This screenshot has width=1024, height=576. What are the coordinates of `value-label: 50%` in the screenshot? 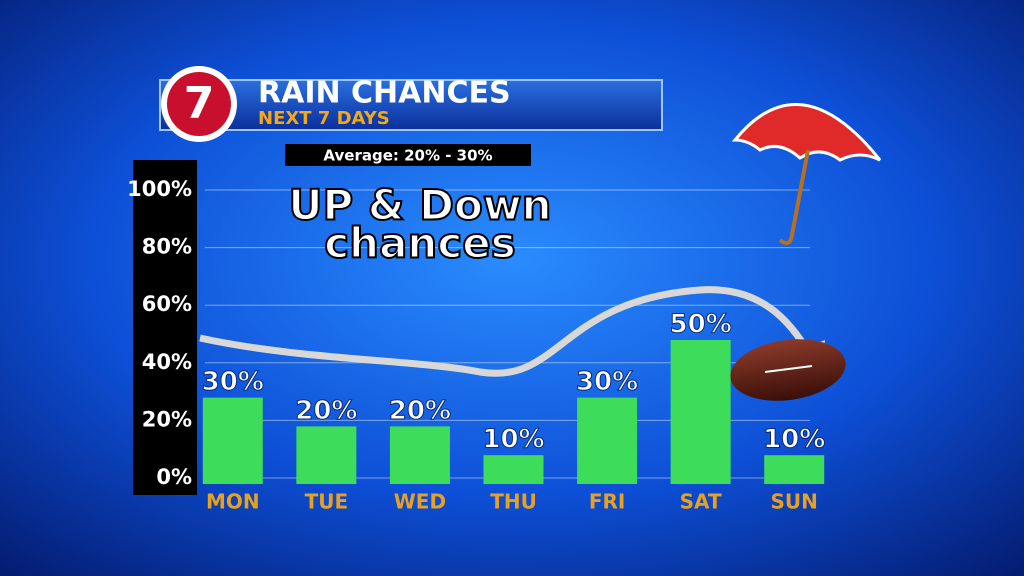 It's located at (701, 325).